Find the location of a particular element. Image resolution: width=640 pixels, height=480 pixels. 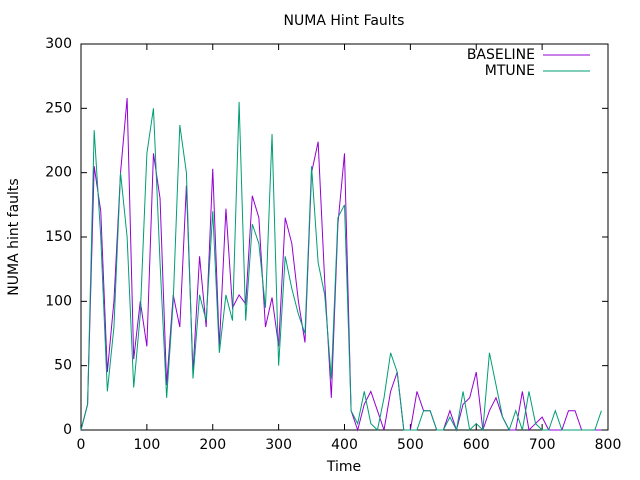

chart-title: NUMA Hint Faults is located at coordinates (344, 21).